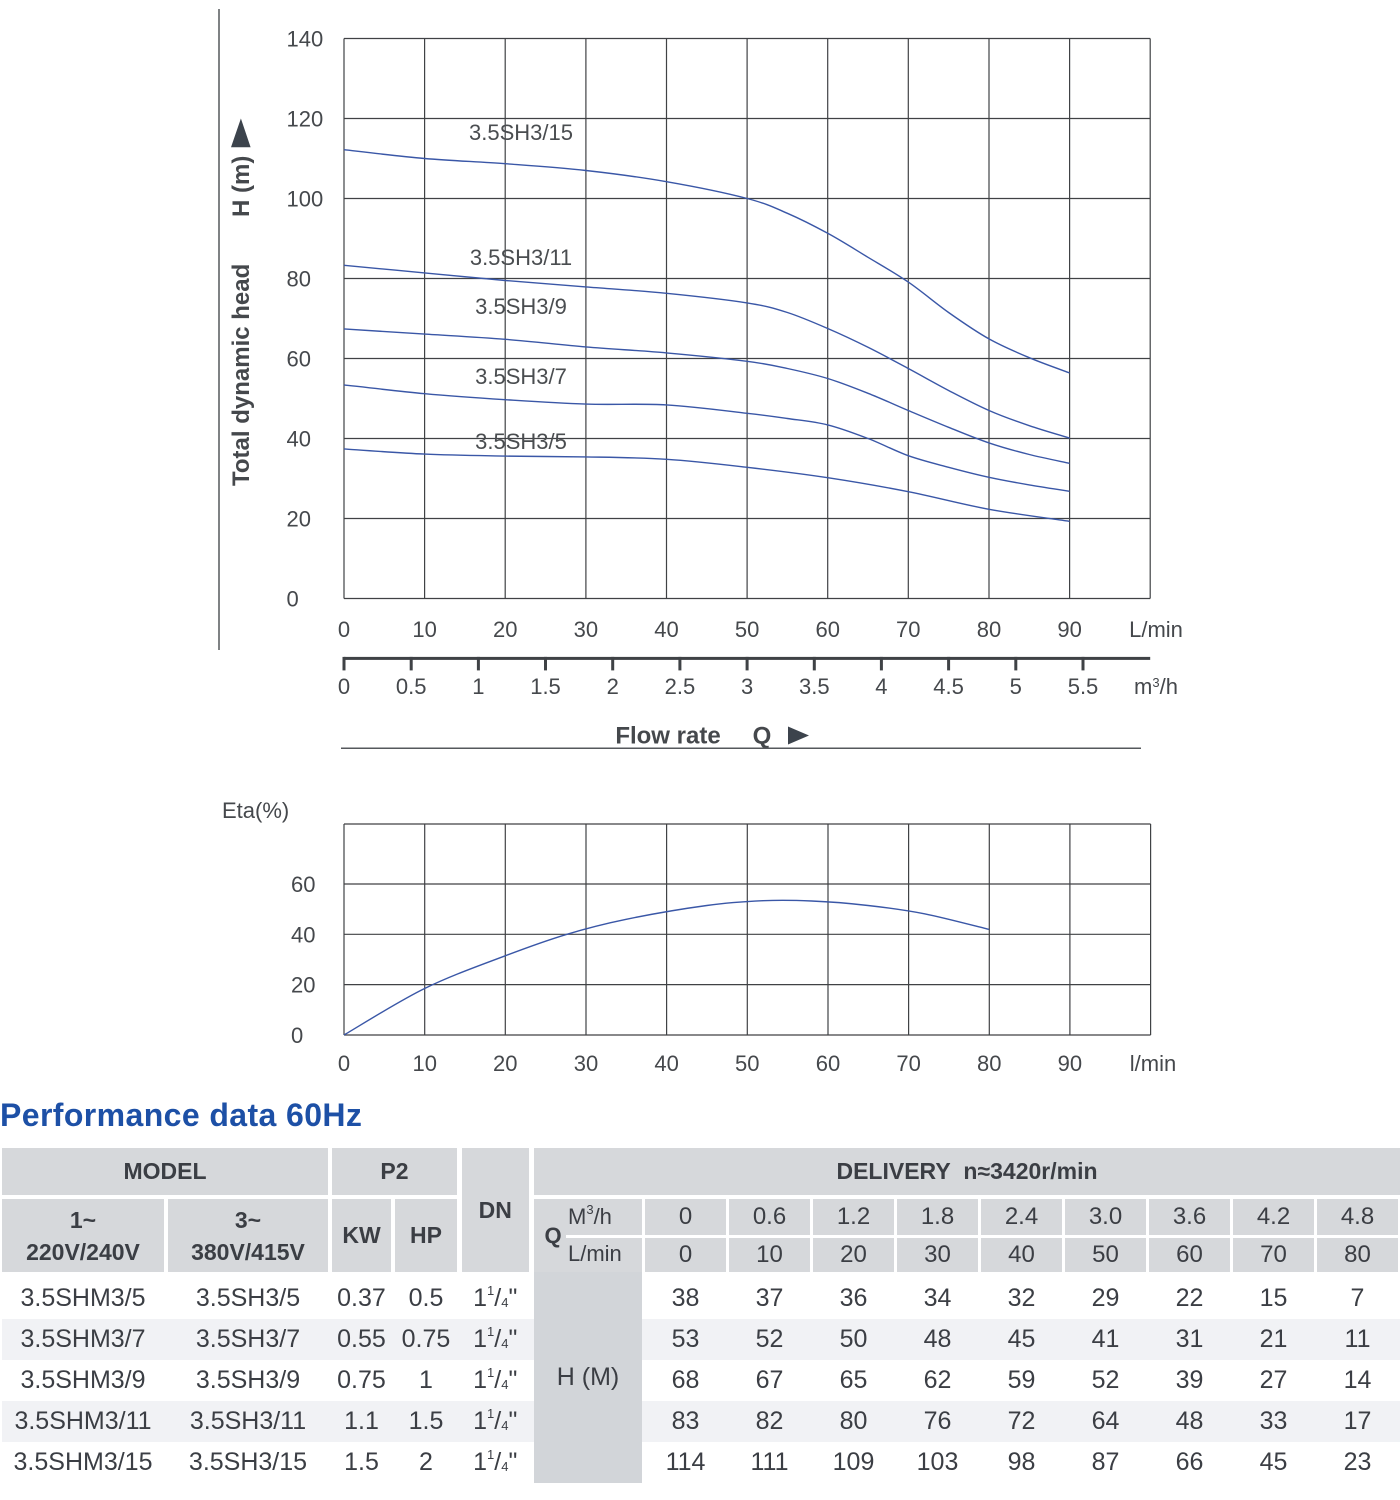 Image resolution: width=1400 pixels, height=1500 pixels. Describe the element at coordinates (411, 686) in the screenshot. I see `svg-text: 0.5` at that location.